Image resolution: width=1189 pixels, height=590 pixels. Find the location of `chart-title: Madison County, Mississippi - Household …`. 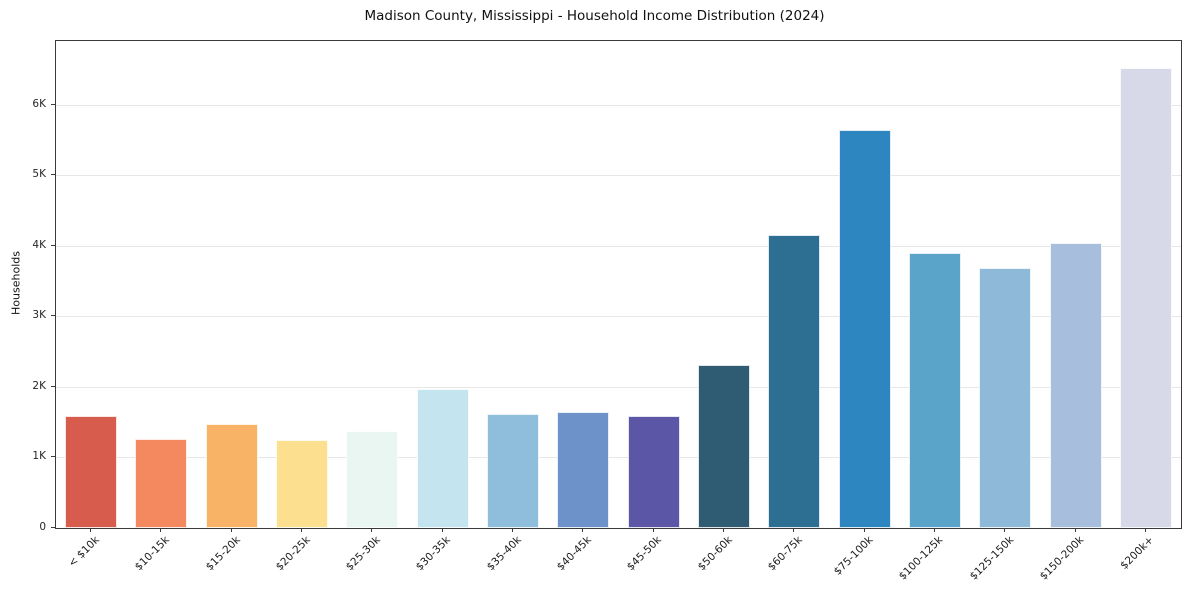

chart-title: Madison County, Mississippi - Household … is located at coordinates (594, 16).